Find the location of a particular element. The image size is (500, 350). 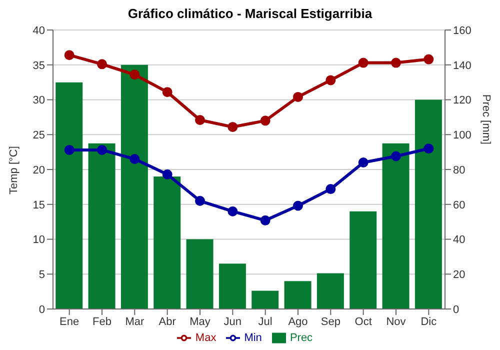

x-tick-label: Ene is located at coordinates (70, 322).